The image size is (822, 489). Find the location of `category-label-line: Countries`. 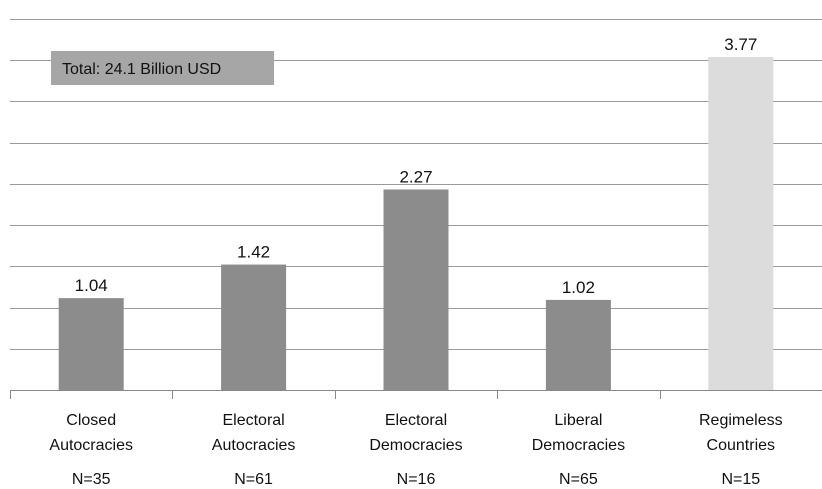

category-label-line: Countries is located at coordinates (741, 445).